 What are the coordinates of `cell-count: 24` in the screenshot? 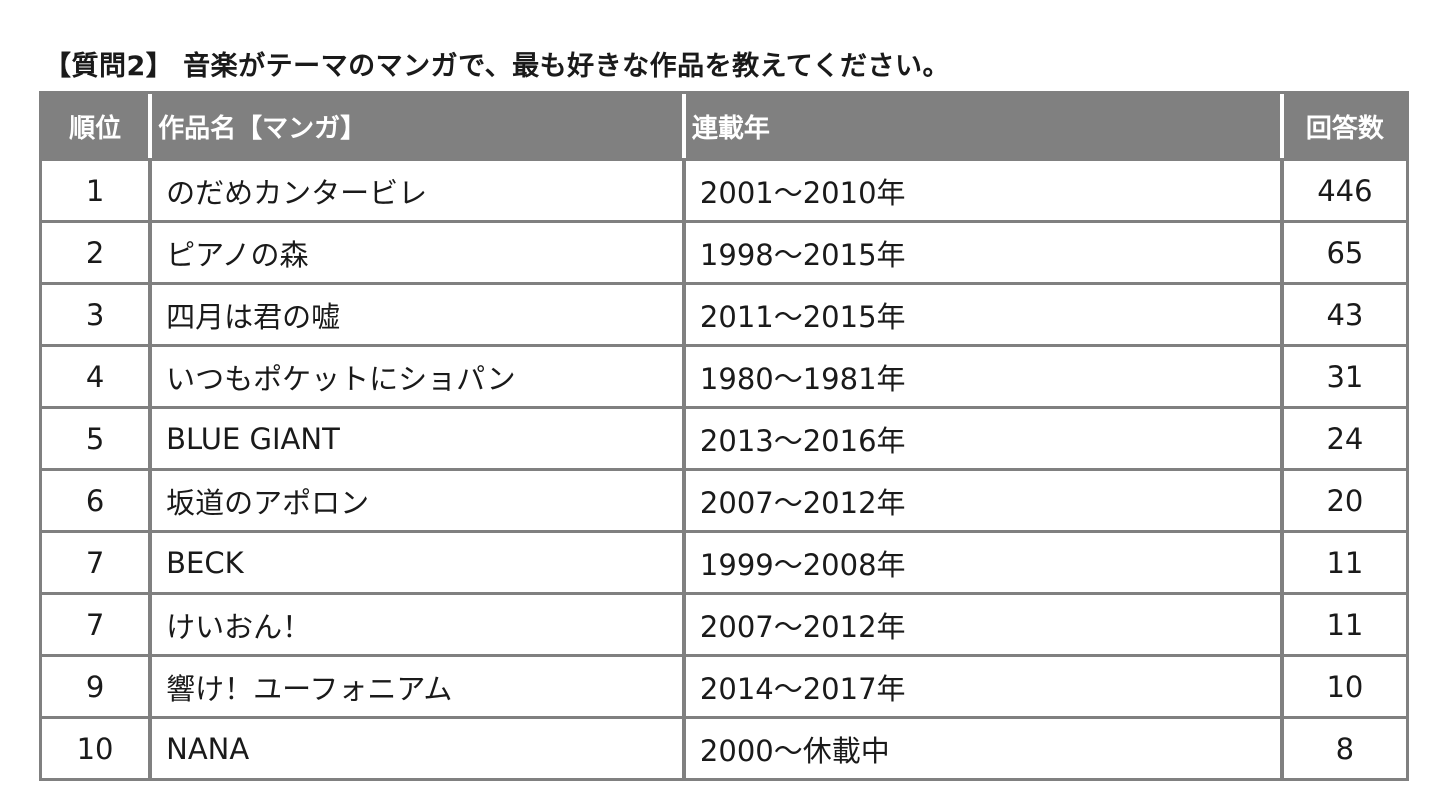 It's located at (1342, 437).